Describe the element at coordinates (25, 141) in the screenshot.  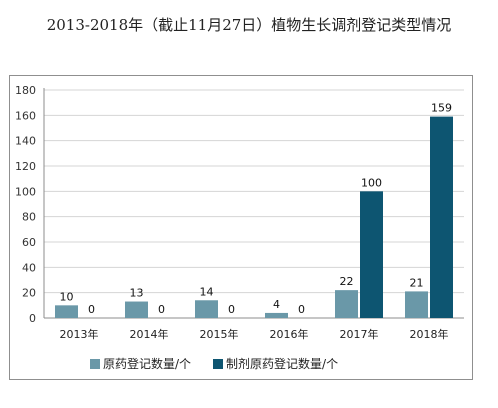
I see `y-tick-label: 140` at that location.